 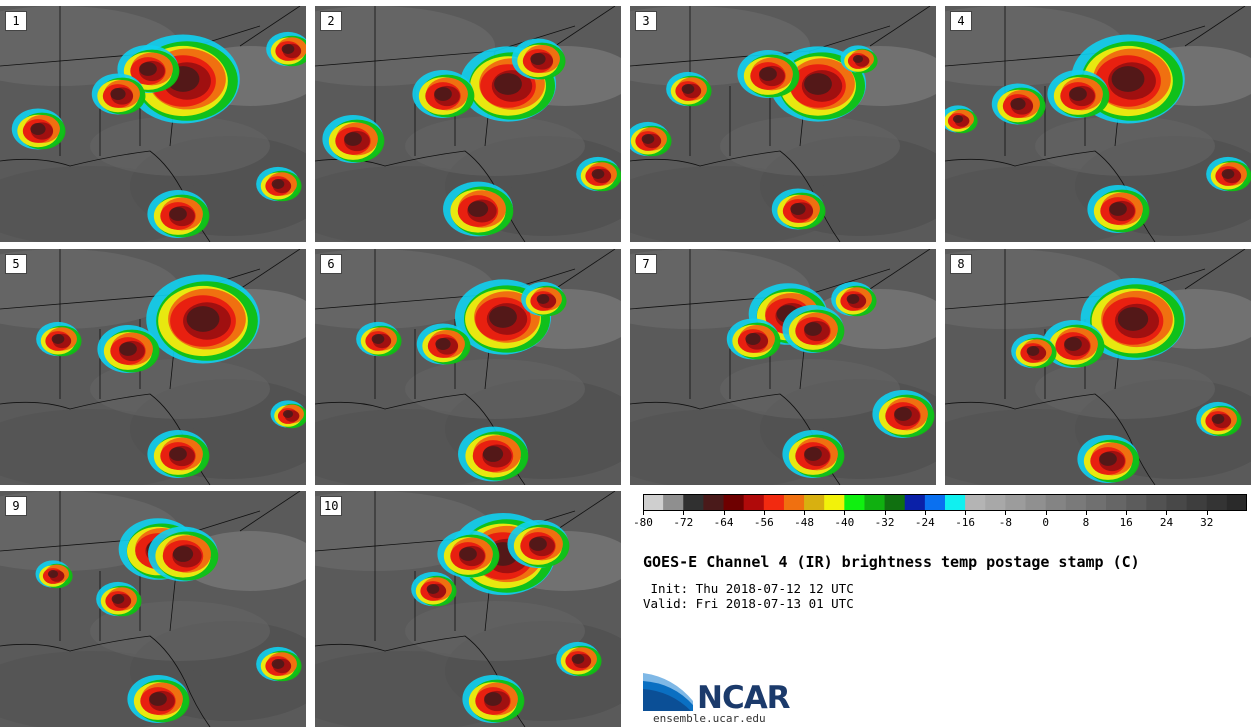 What do you see at coordinates (16, 21) in the screenshot?
I see `panel-number: 1` at bounding box center [16, 21].